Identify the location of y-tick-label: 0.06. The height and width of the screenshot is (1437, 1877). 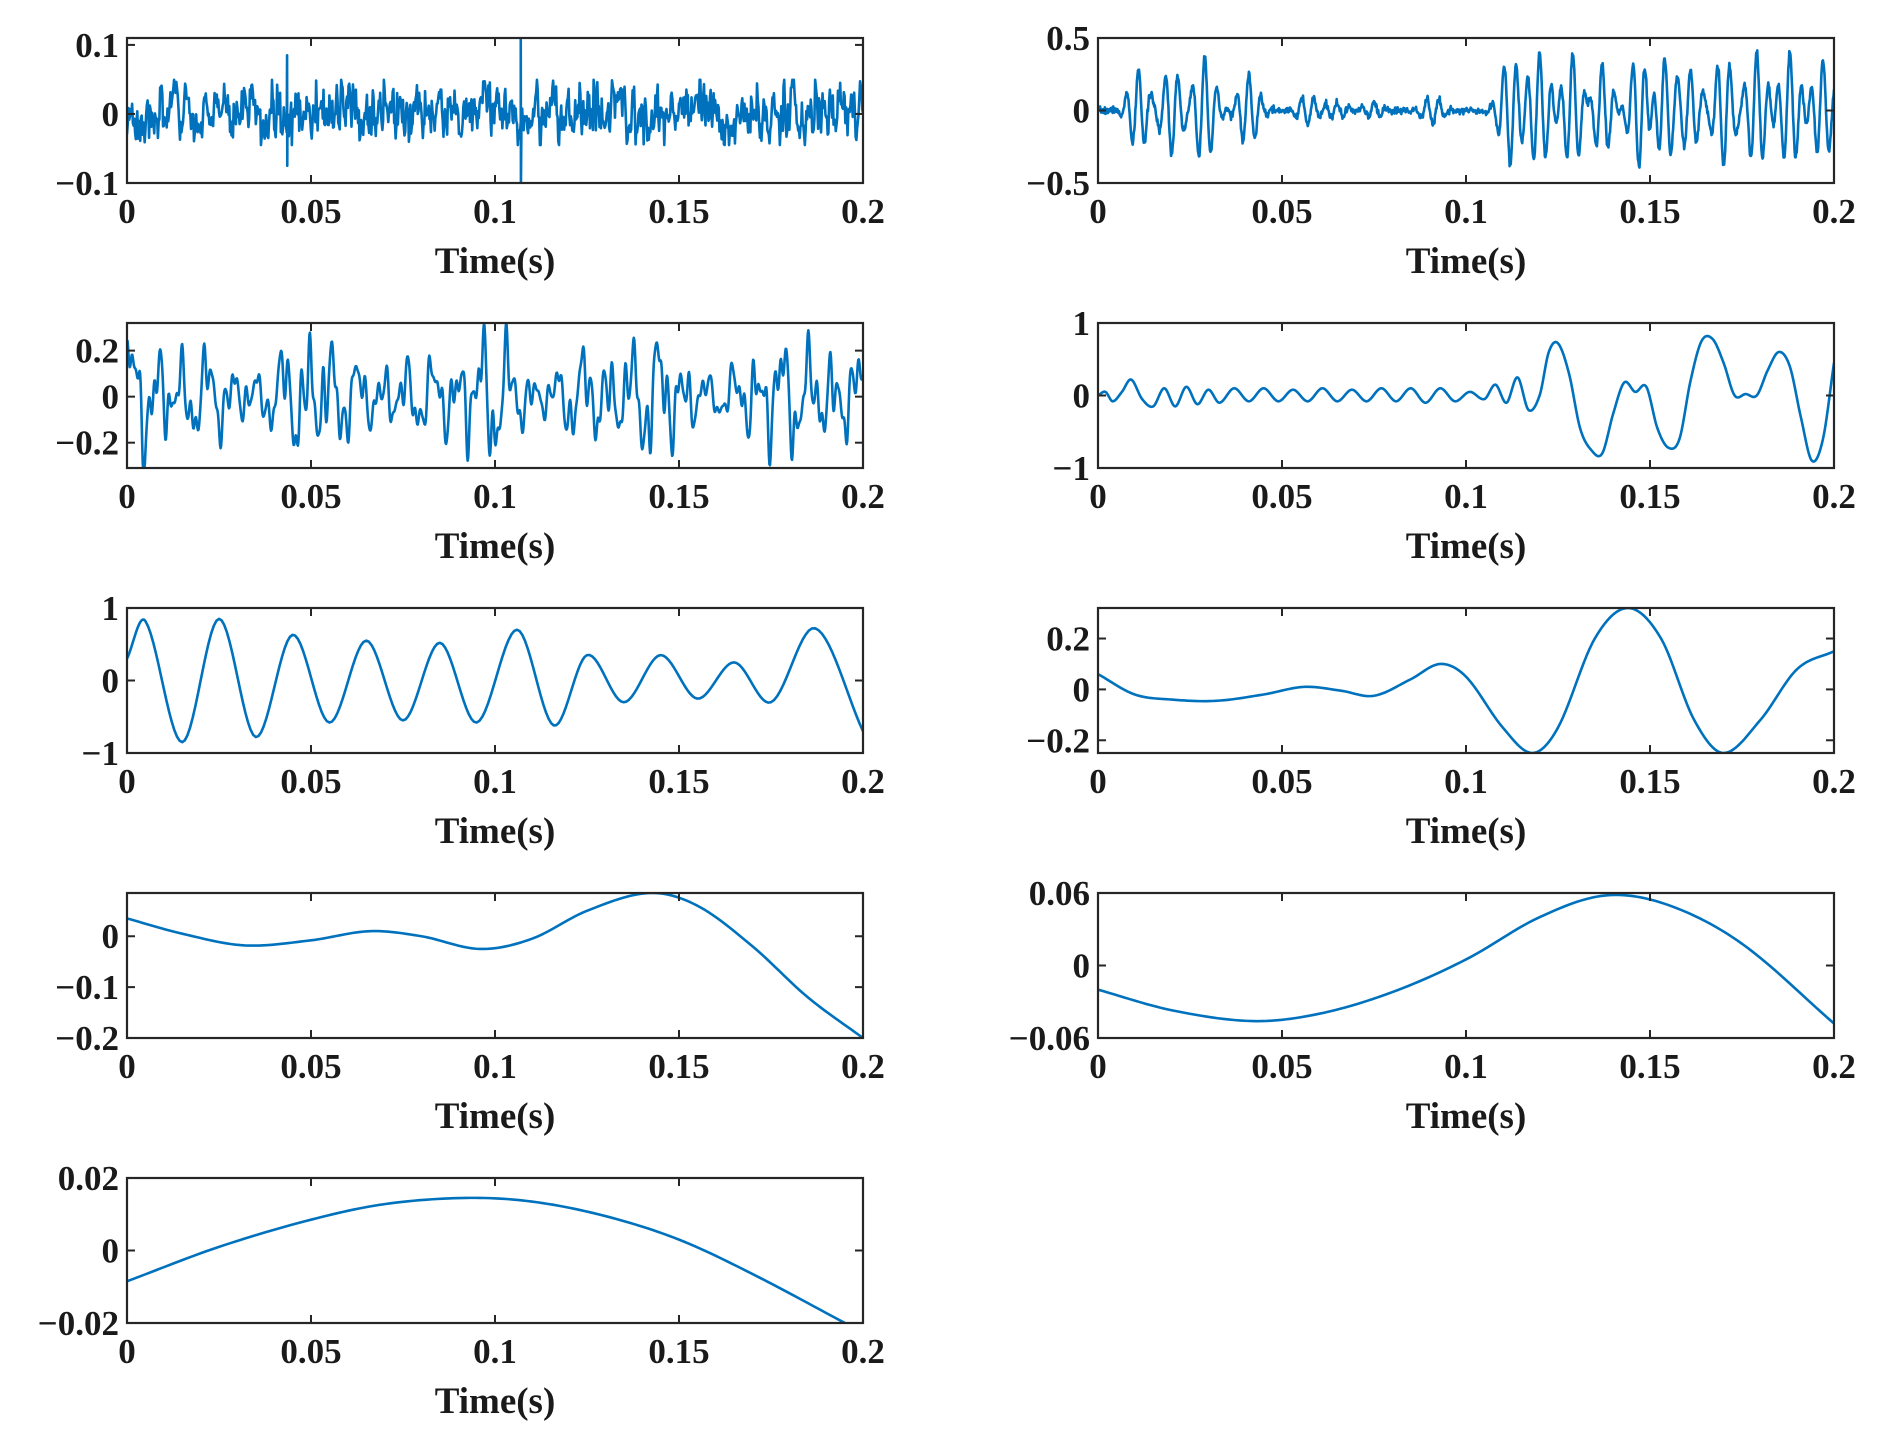
(1059, 893).